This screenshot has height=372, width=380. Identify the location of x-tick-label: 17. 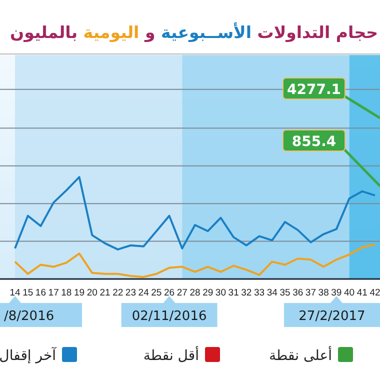
(53, 293).